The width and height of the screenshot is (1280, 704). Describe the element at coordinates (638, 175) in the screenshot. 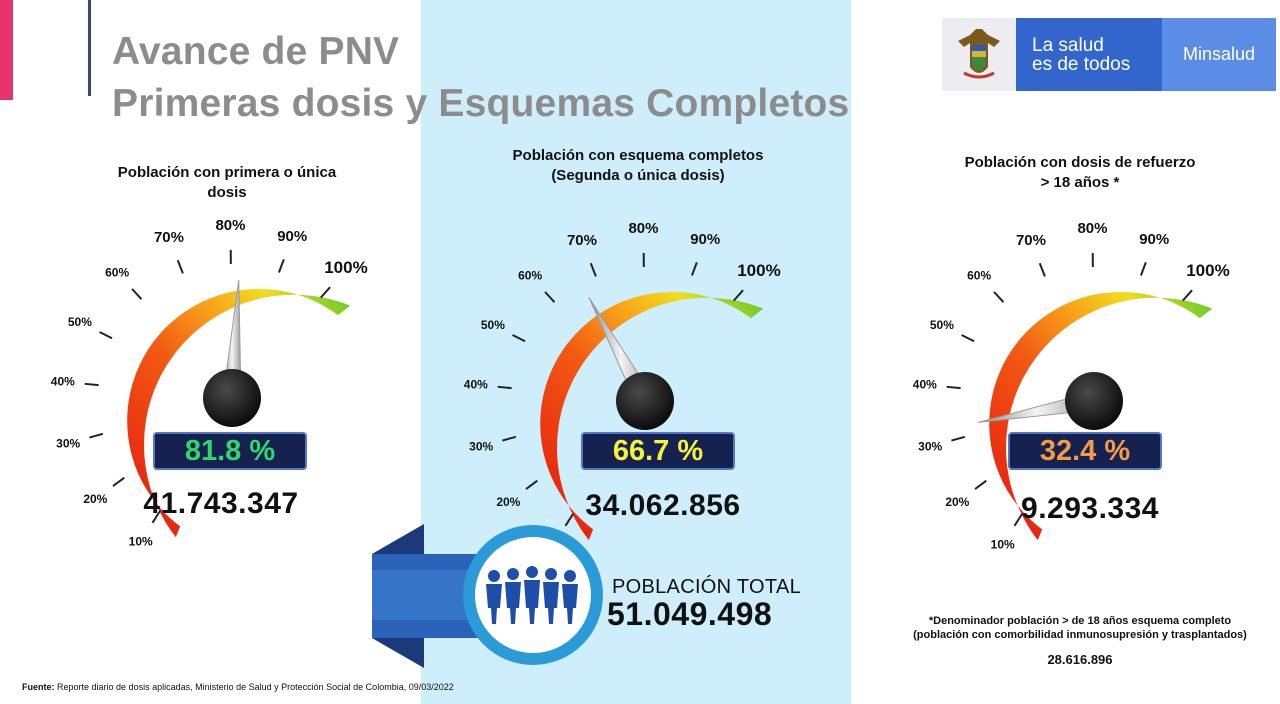

I see `gauge-2-title-line-2: (Segunda o única dosis)` at that location.